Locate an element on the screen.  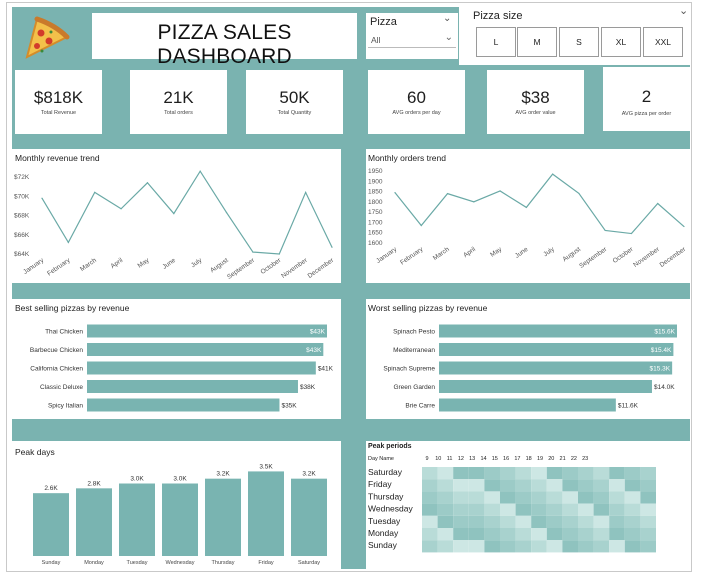
chart-title: Best selling pizzas by revenue is located at coordinates (72, 308).